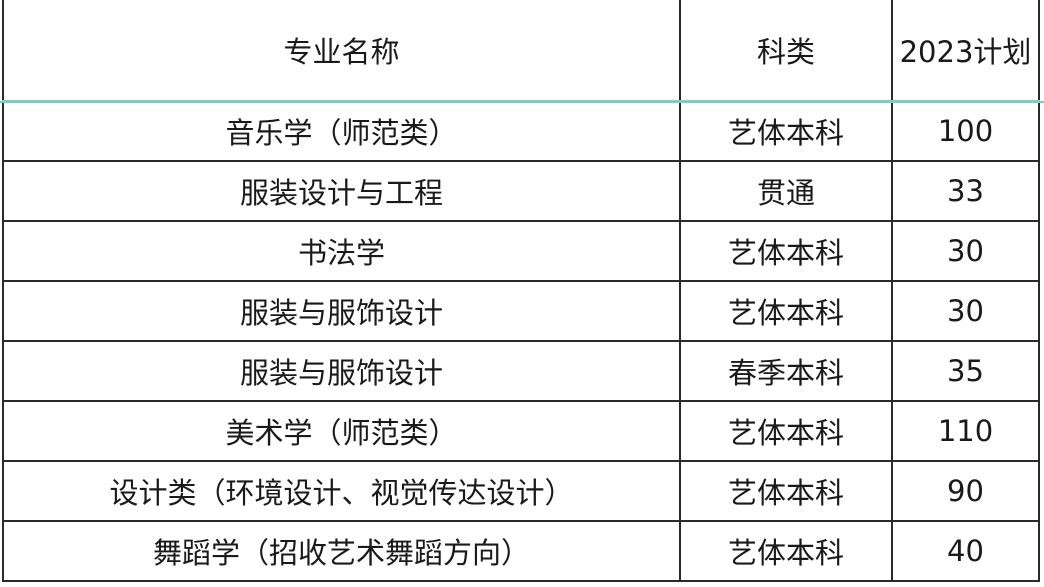 Image resolution: width=1044 pixels, height=587 pixels. I want to click on header-category: 科类, so click(786, 51).